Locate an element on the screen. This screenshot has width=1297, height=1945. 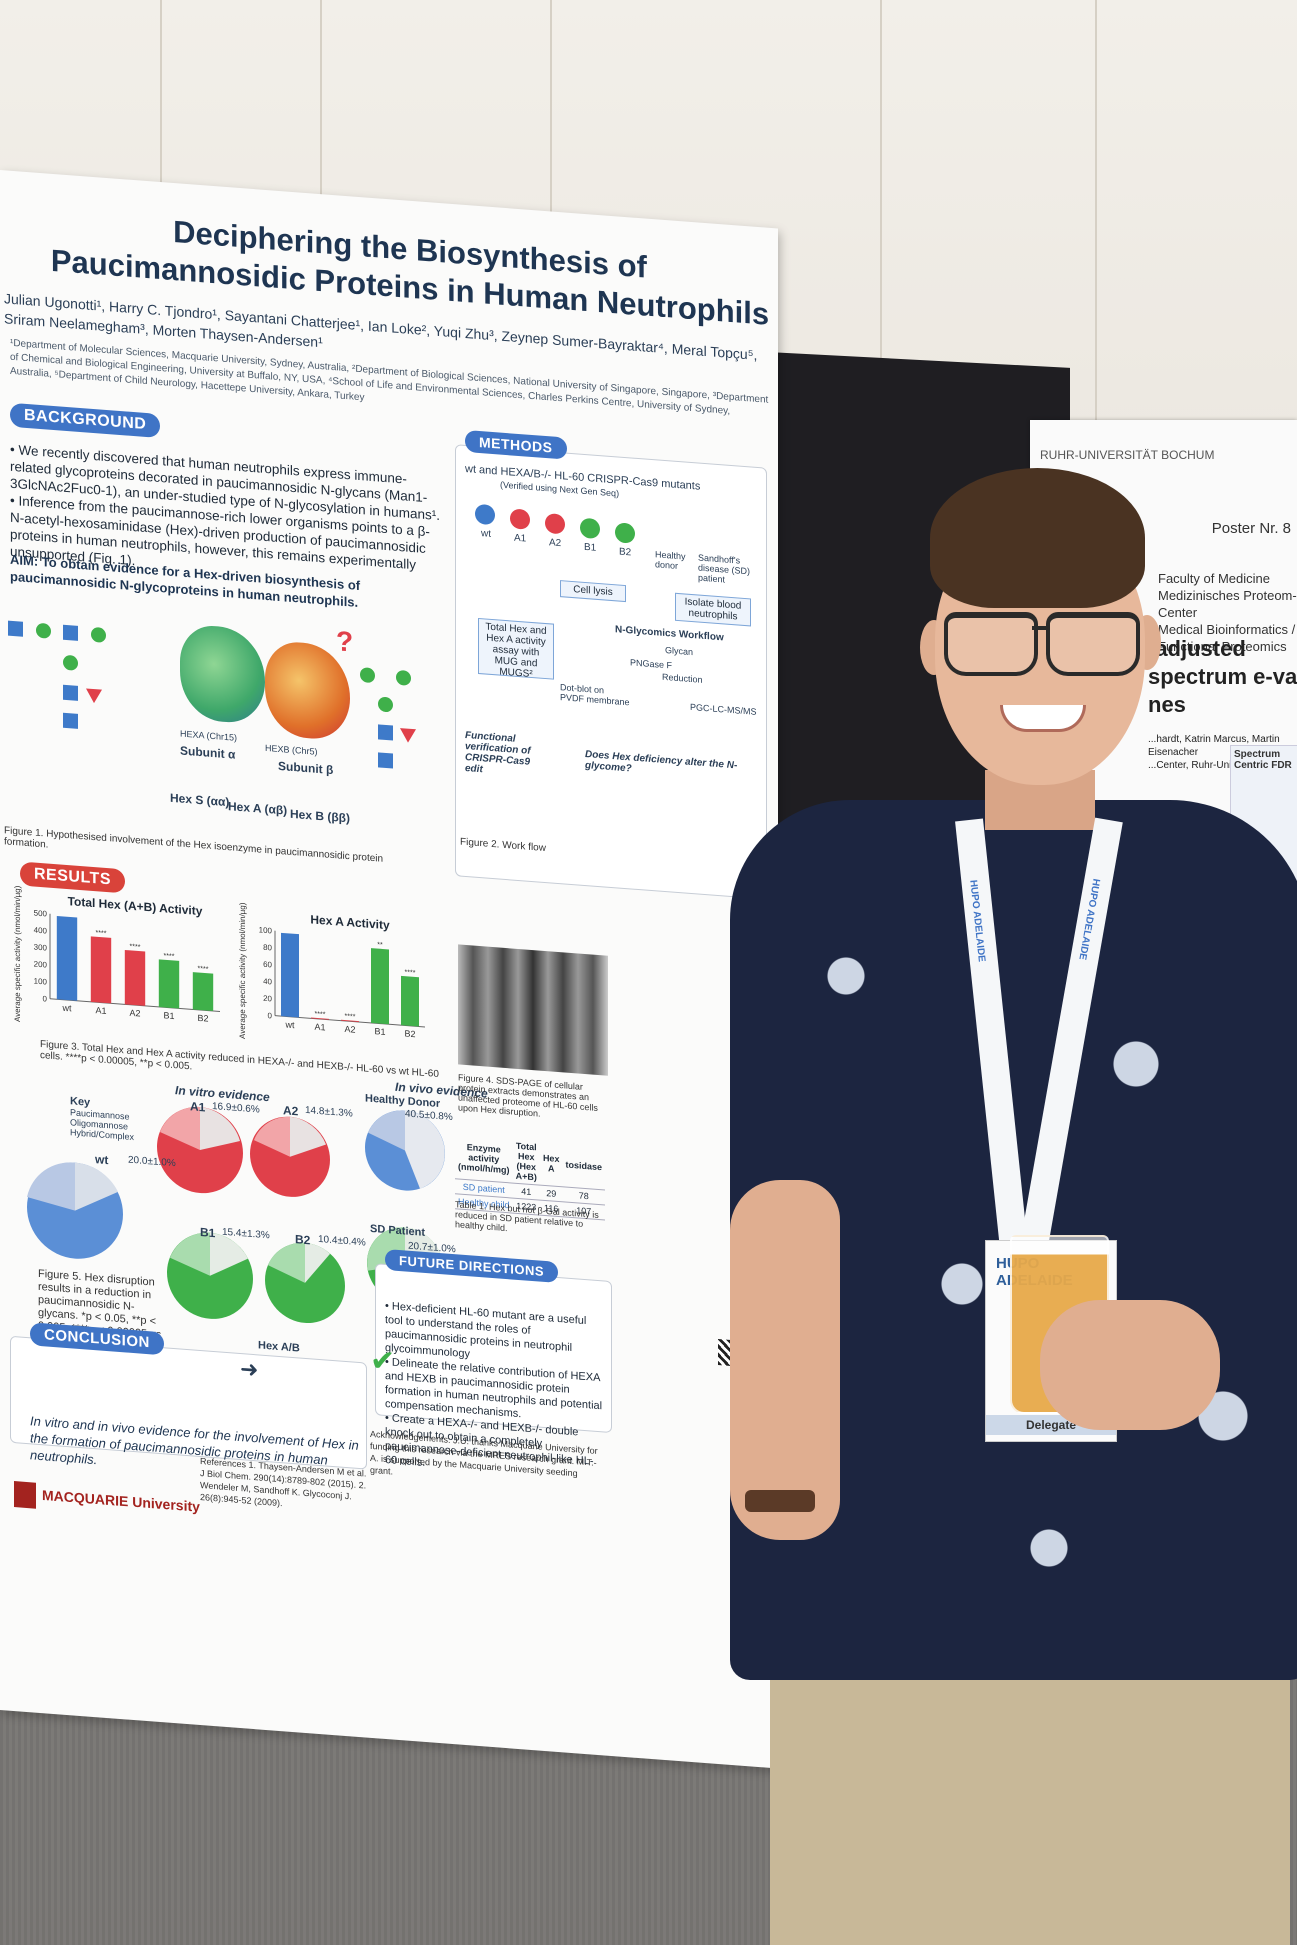
pie-hd-oligo-slice is located at coordinates (386, 1130).